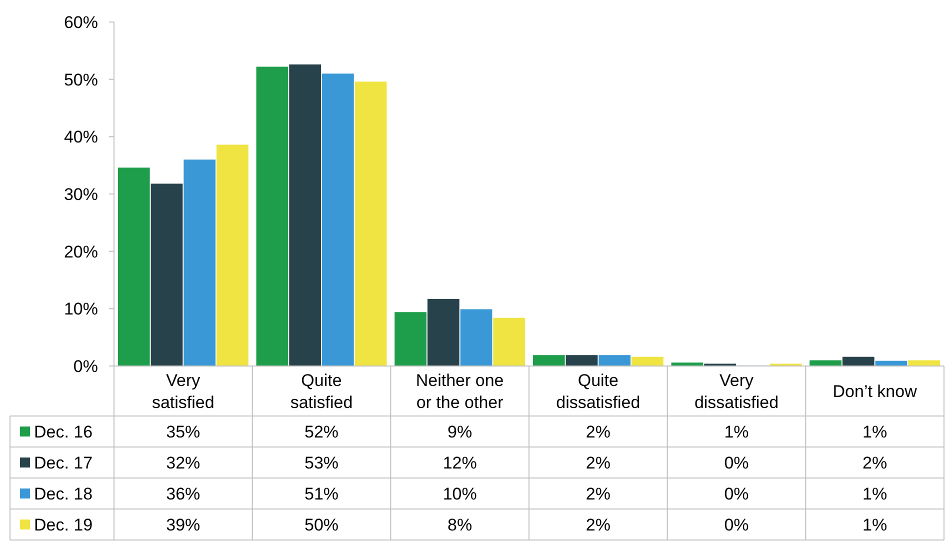 This screenshot has width=952, height=544. I want to click on data-label: 50%, so click(321, 524).